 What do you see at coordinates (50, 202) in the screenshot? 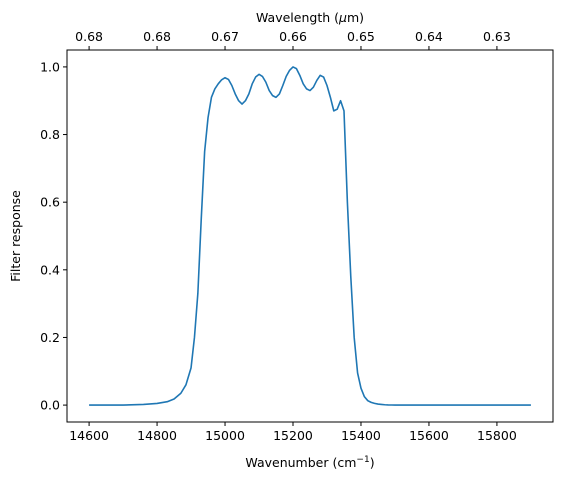
I see `y-tick-label: 0.6` at bounding box center [50, 202].